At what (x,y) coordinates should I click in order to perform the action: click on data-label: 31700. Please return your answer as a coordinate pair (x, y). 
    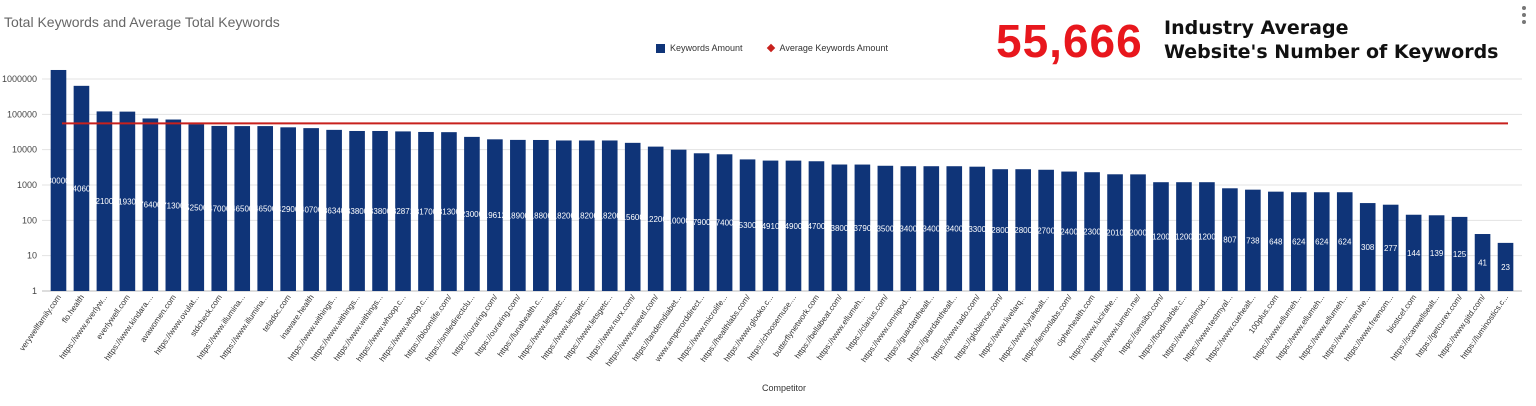
    Looking at the image, I should click on (426, 211).